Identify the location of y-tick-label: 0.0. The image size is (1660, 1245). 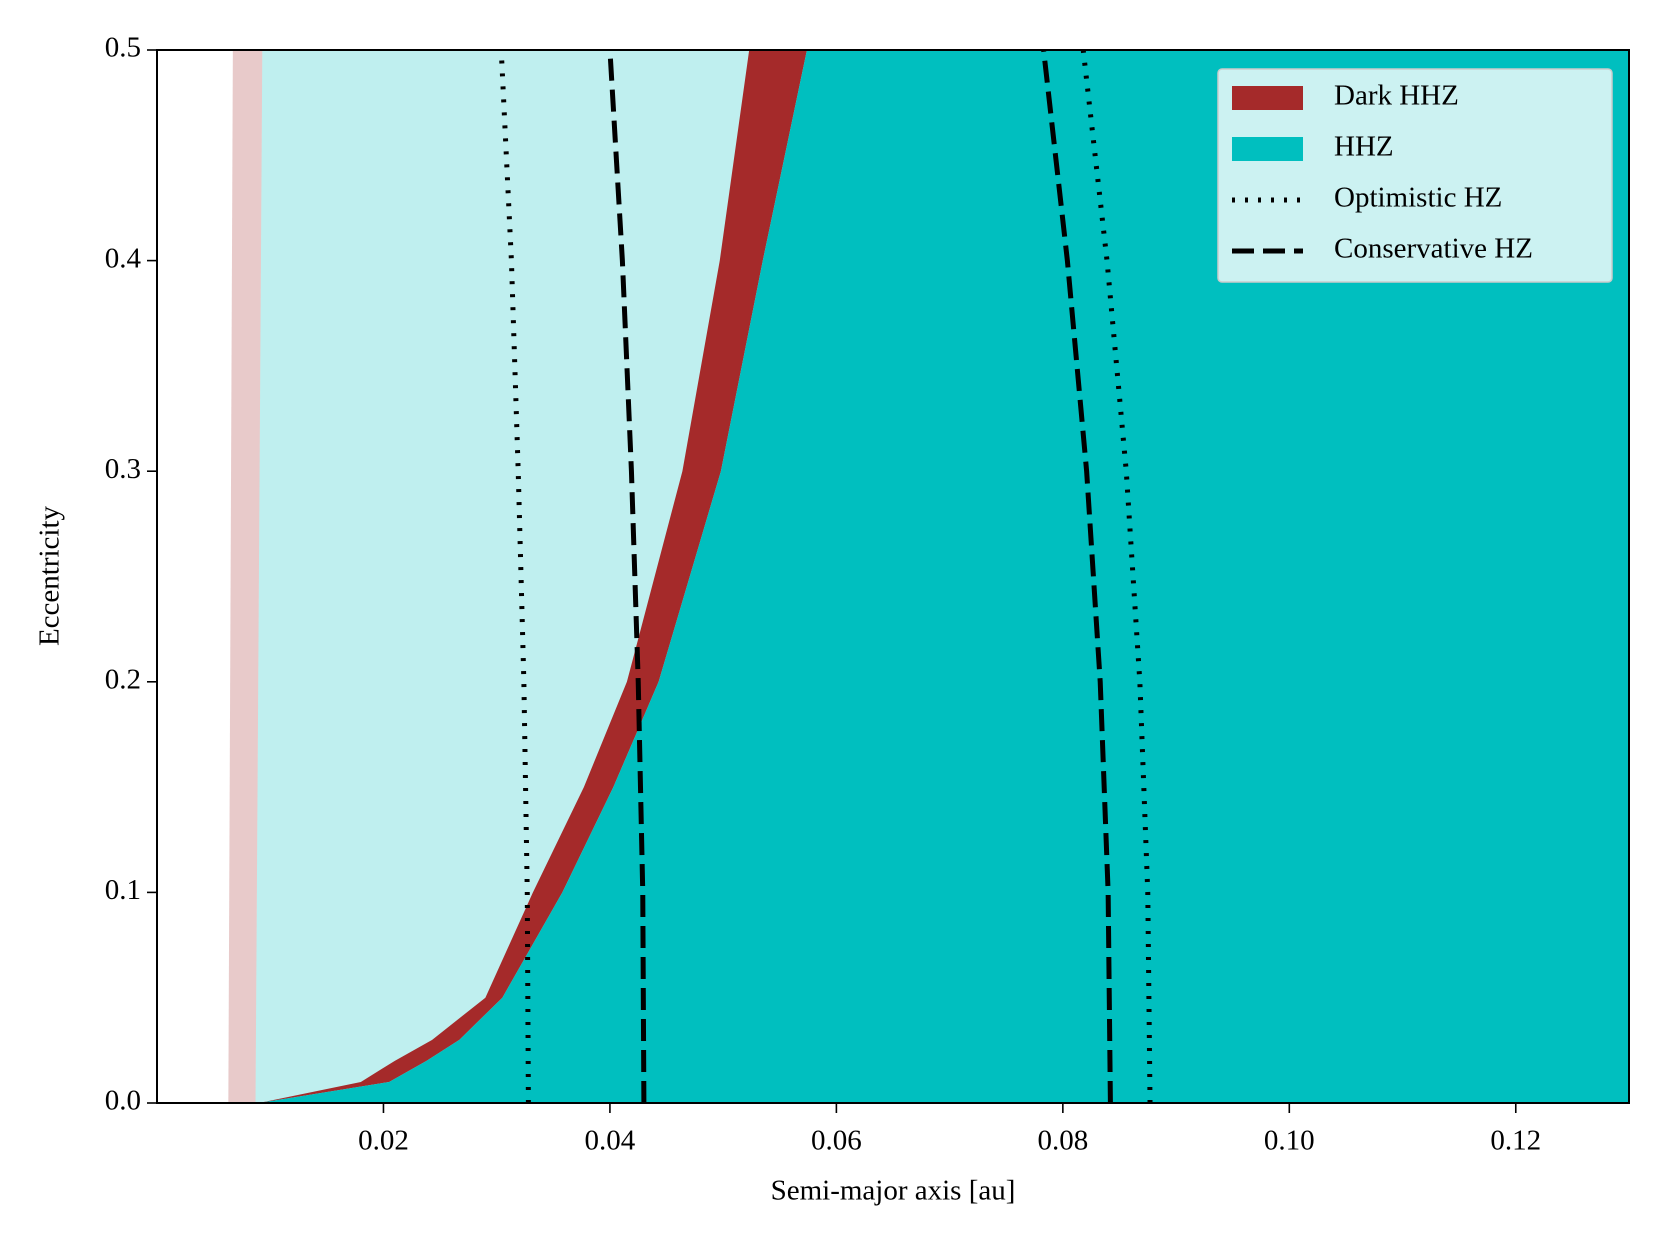
(123, 1101).